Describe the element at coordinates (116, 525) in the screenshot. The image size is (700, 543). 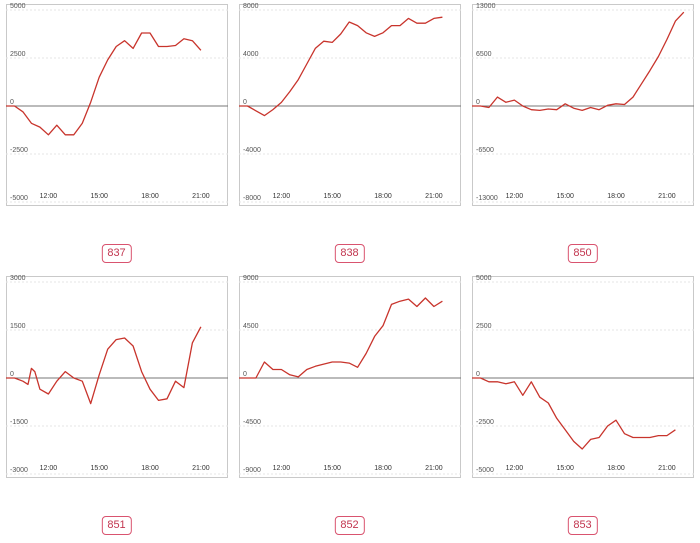
I see `chart-id-badge: 851` at that location.